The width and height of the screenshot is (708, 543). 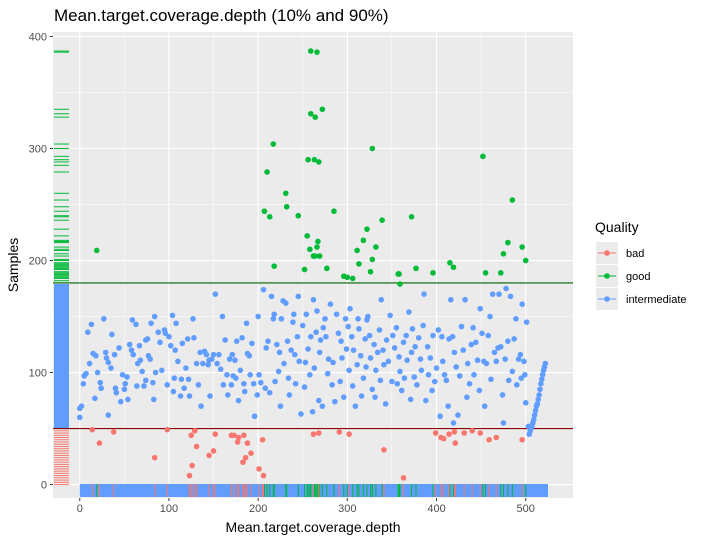 What do you see at coordinates (38, 374) in the screenshot?
I see `y-tick-label: 100` at bounding box center [38, 374].